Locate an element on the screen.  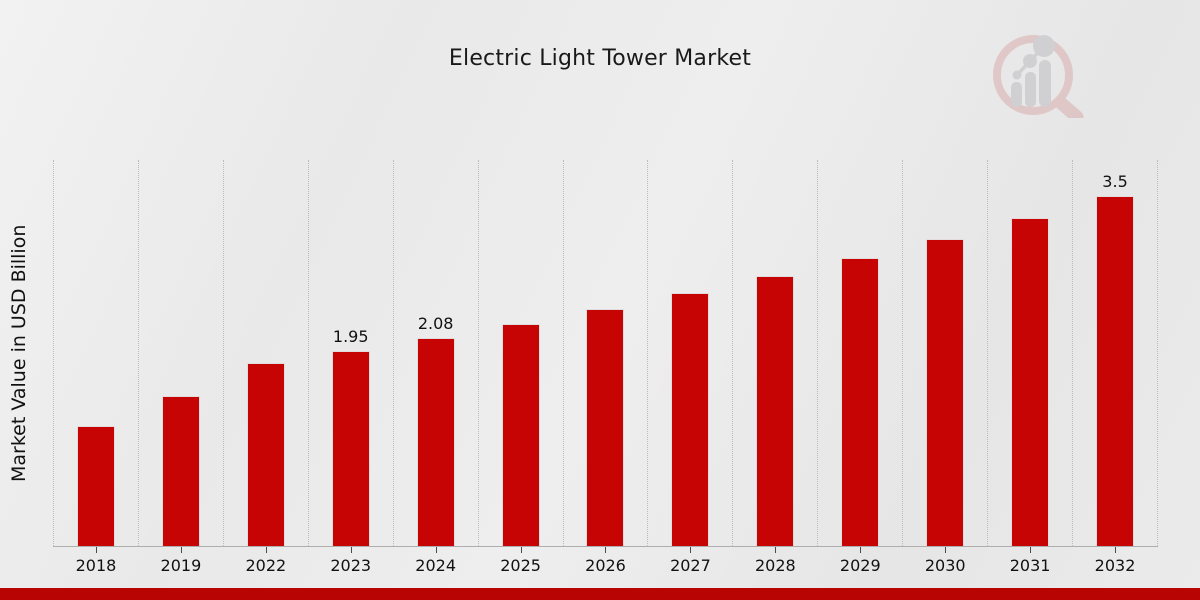
bar-column: 2025 is located at coordinates (520, 367).